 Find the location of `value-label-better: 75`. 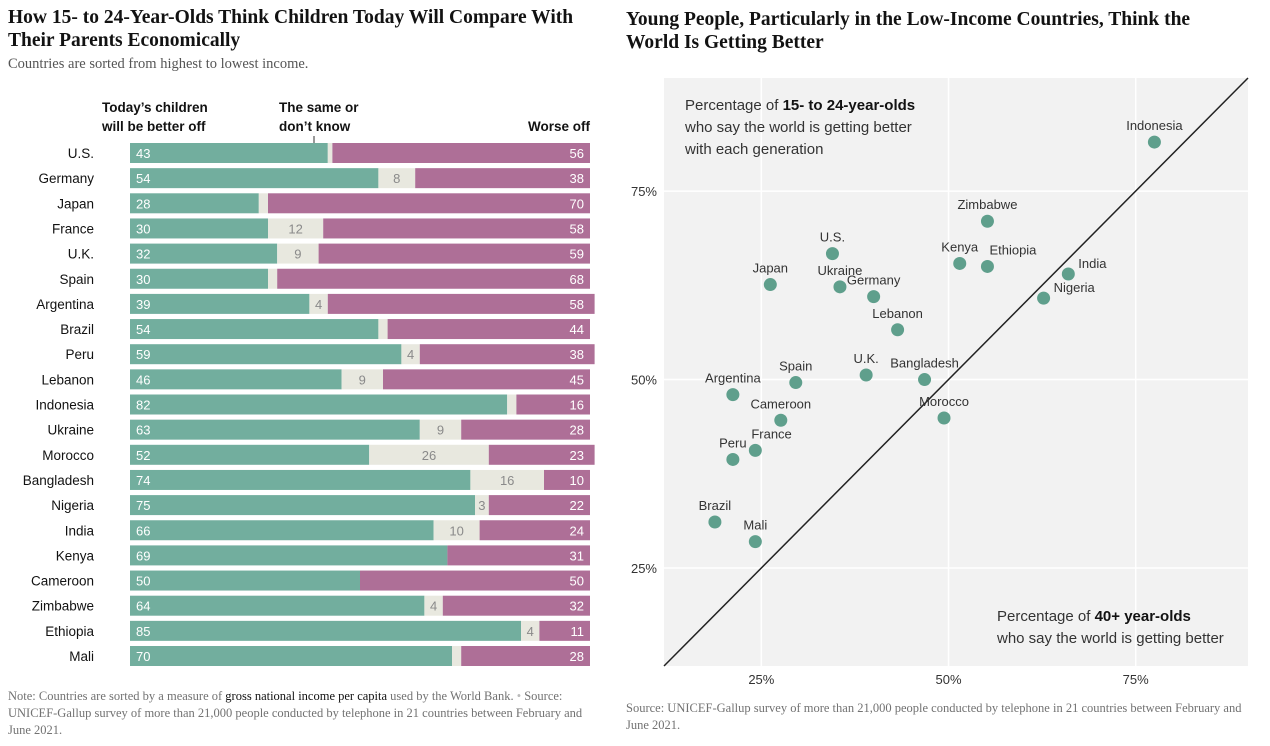

value-label-better: 75 is located at coordinates (143, 505).